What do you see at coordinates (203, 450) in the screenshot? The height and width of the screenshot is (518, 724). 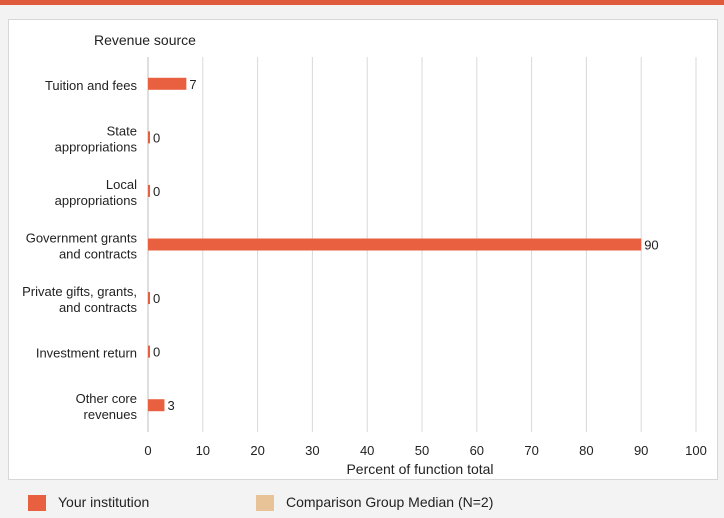 I see `x-tick-label: 10` at bounding box center [203, 450].